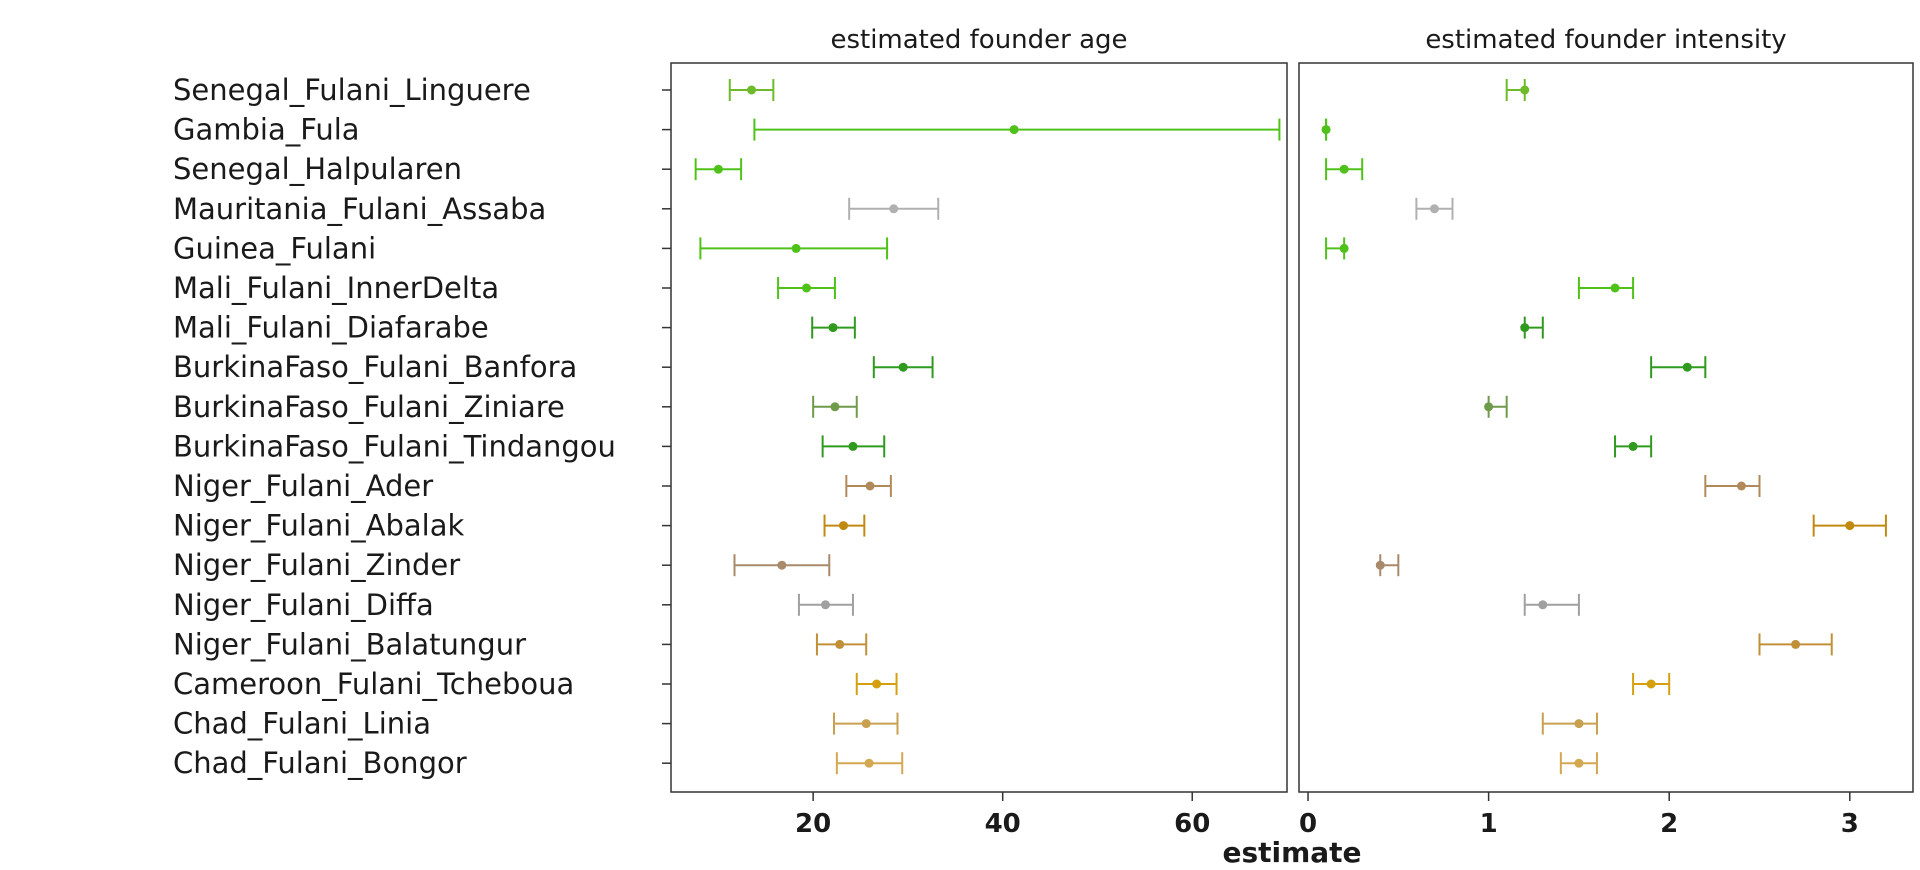 Image resolution: width=1920 pixels, height=870 pixels. I want to click on x-tick-label: 40, so click(1003, 824).